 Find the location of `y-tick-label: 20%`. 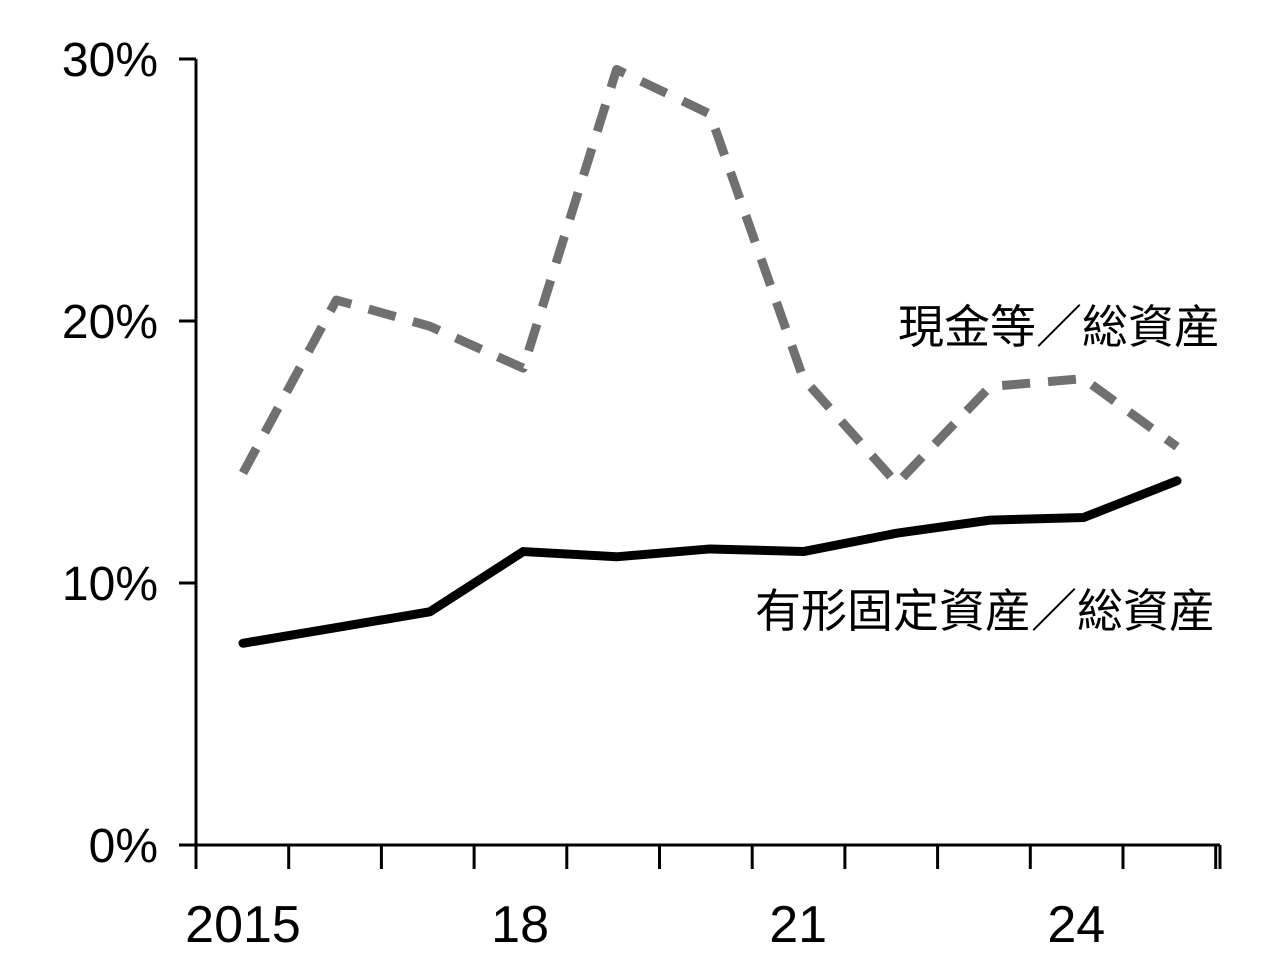

y-tick-label: 20% is located at coordinates (110, 322).